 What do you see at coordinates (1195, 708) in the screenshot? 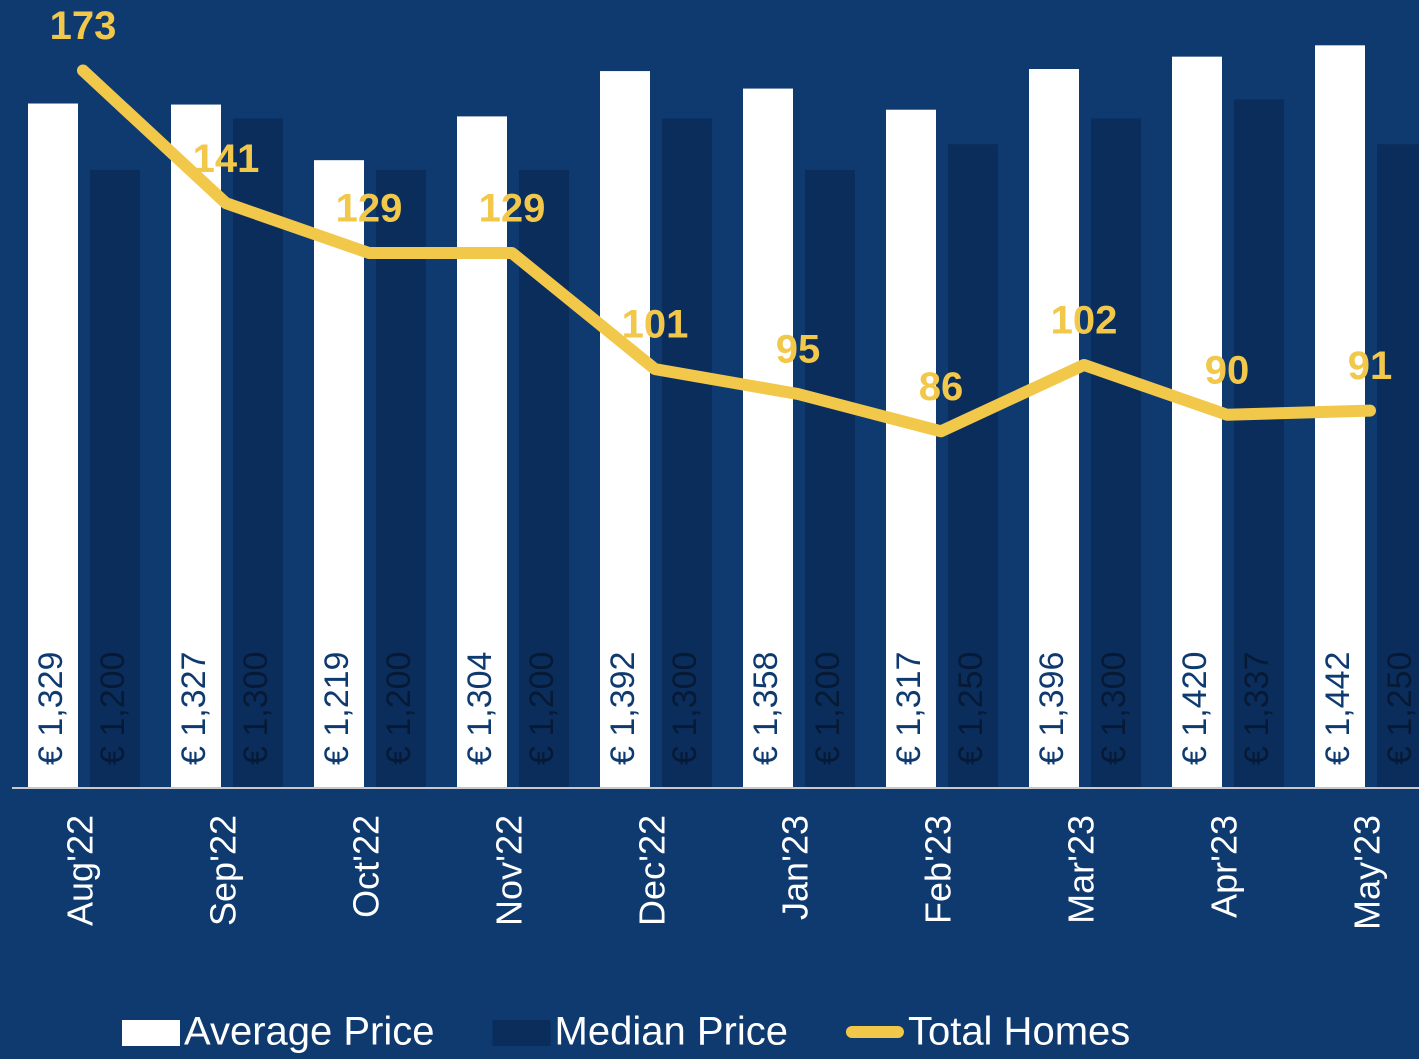
I see `bar-value-label: € 1,420` at bounding box center [1195, 708].